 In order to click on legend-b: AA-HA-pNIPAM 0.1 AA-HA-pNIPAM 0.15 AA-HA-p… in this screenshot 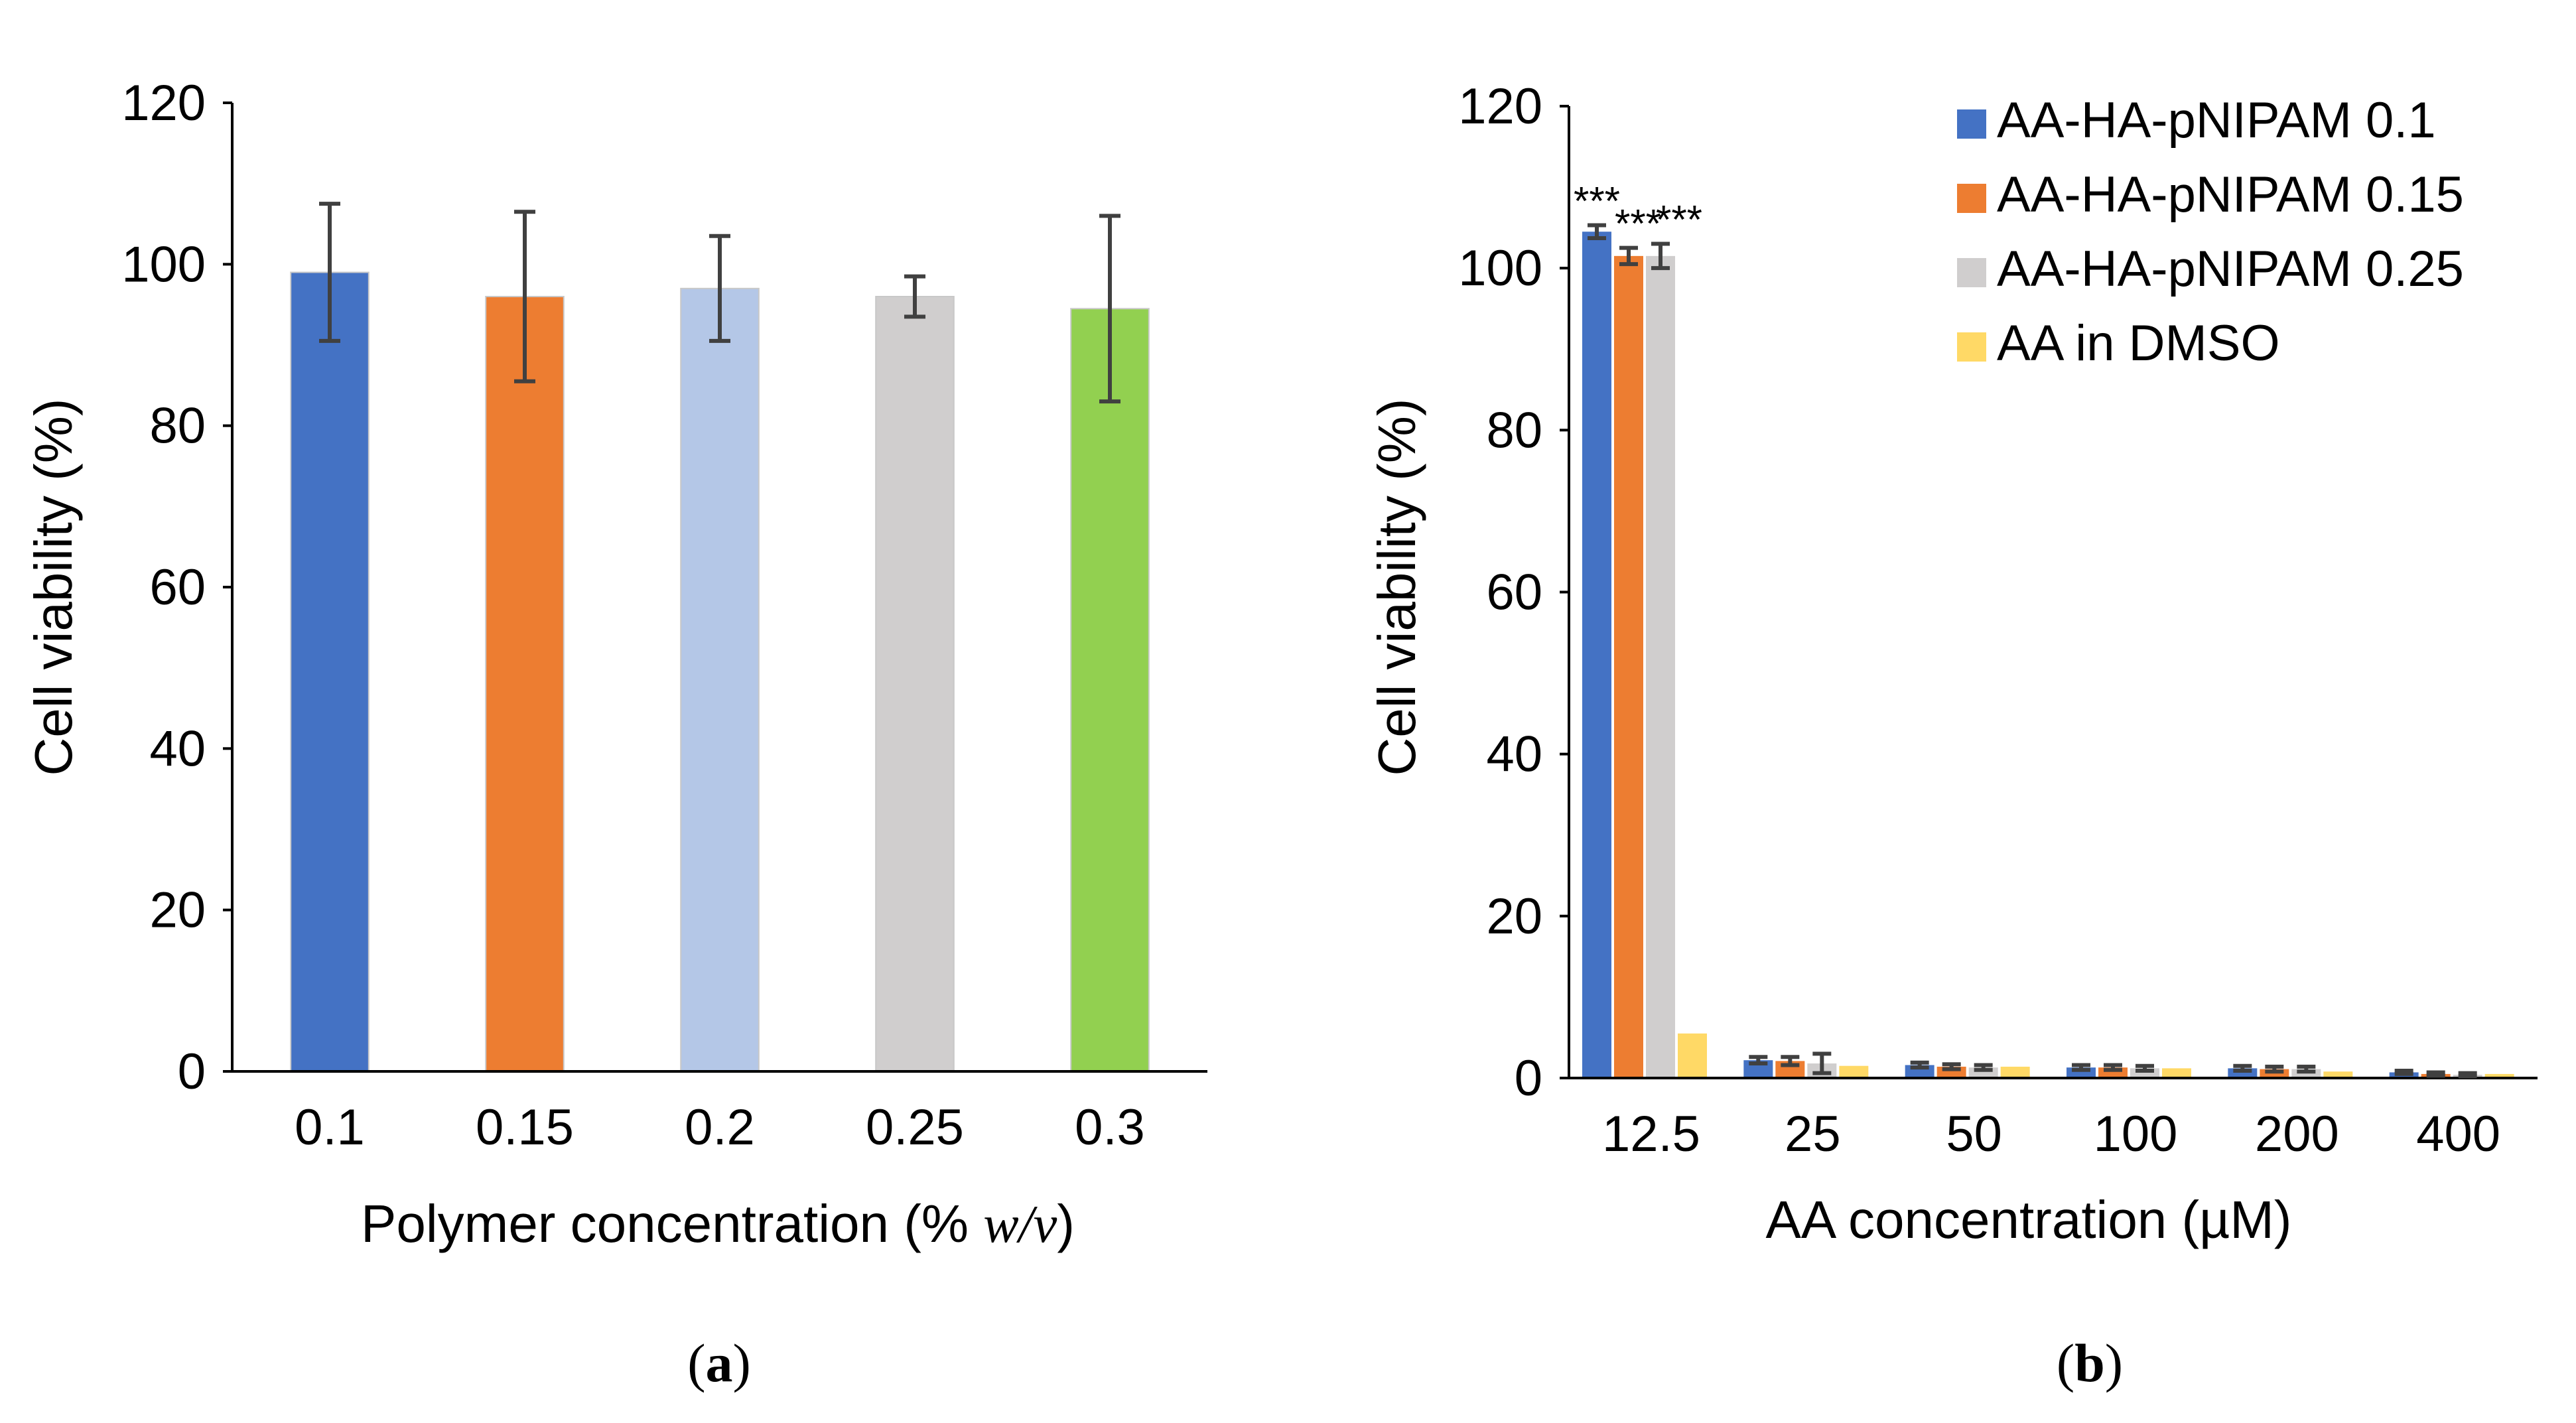, I will do `click(2210, 232)`.